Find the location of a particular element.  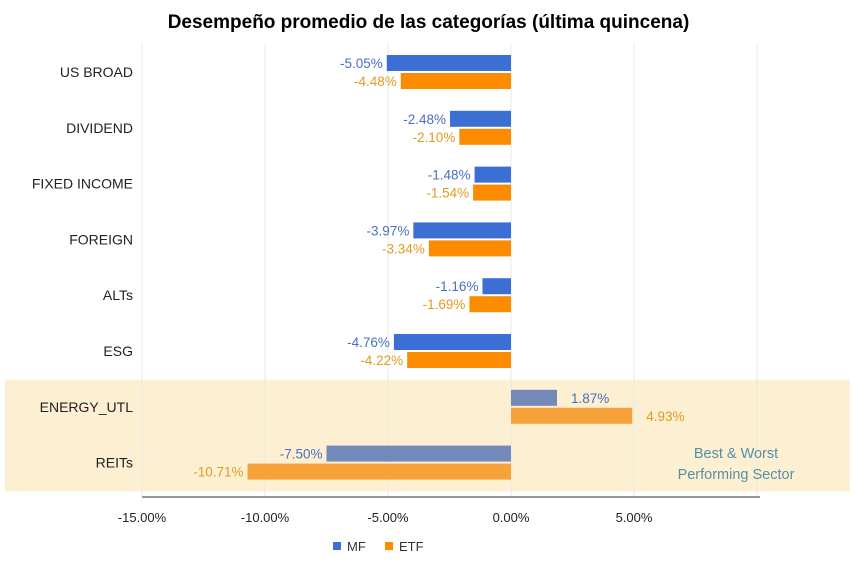

mf-value-label: -2.48% is located at coordinates (424, 119).